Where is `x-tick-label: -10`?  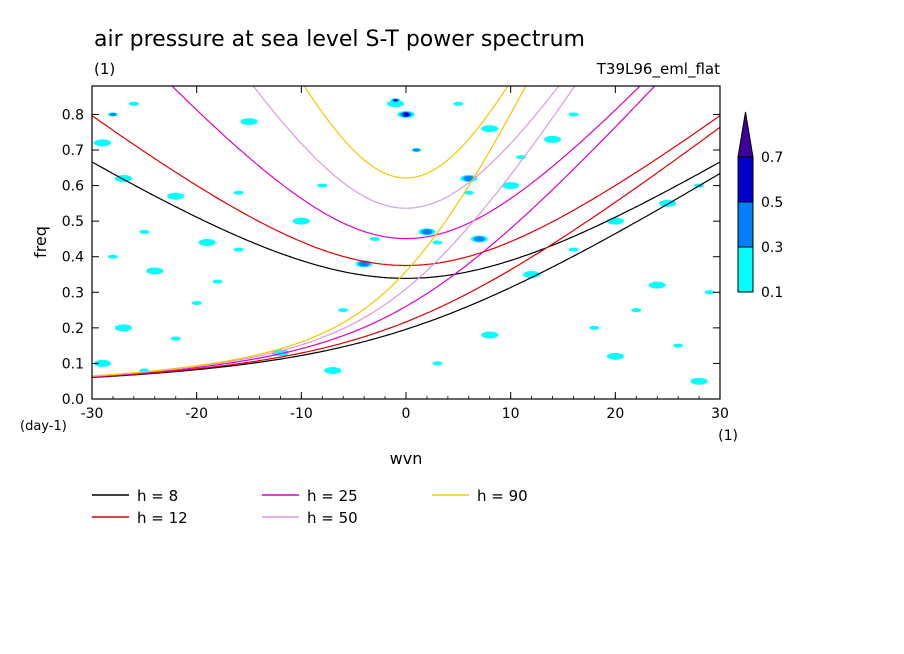
x-tick-label: -10 is located at coordinates (301, 414).